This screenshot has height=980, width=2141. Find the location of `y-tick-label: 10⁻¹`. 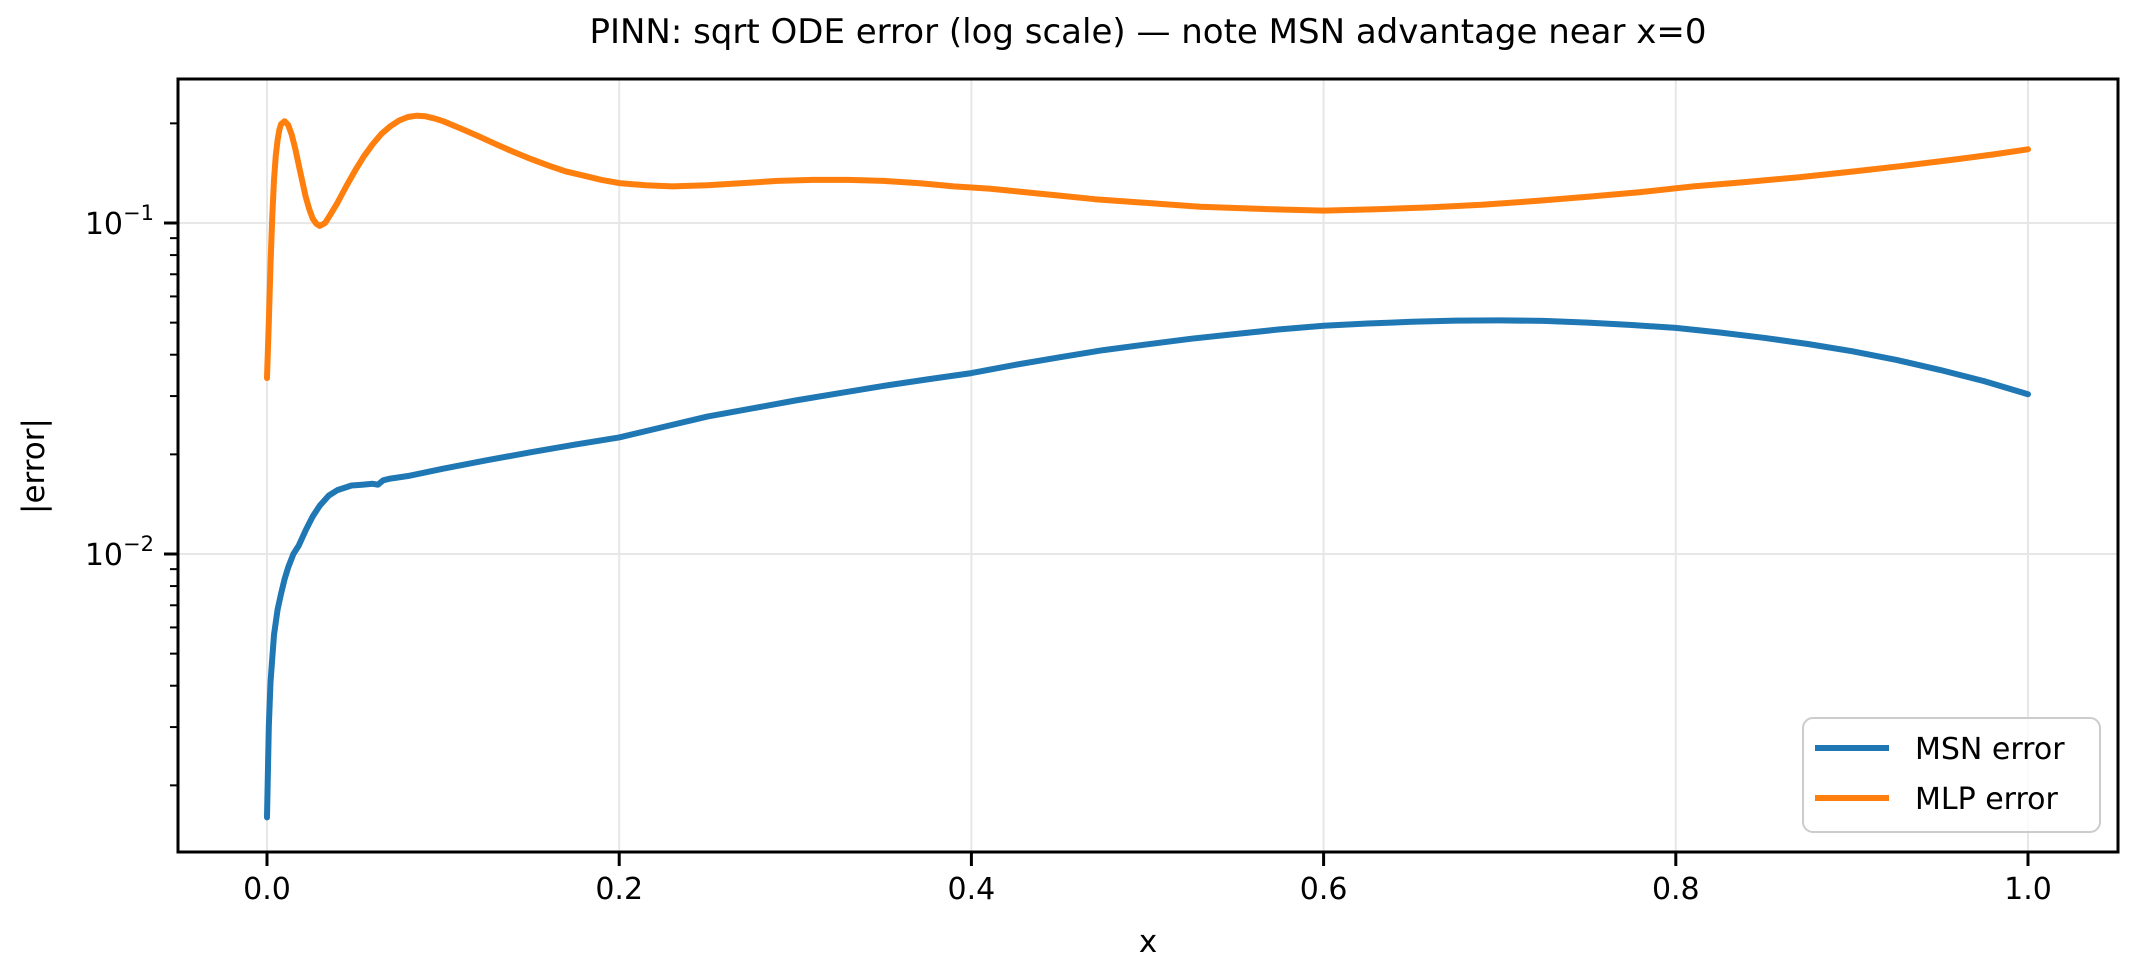

y-tick-label: 10⁻¹ is located at coordinates (119, 221).